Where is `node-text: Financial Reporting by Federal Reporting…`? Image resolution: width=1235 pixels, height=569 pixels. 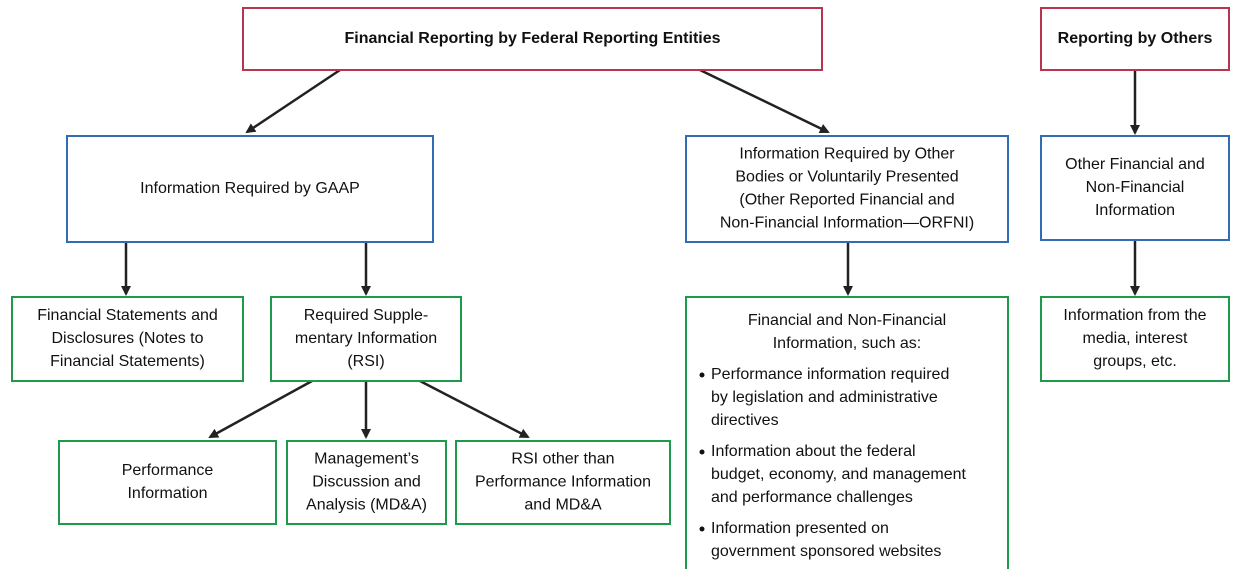 node-text: Financial Reporting by Federal Reporting… is located at coordinates (532, 38).